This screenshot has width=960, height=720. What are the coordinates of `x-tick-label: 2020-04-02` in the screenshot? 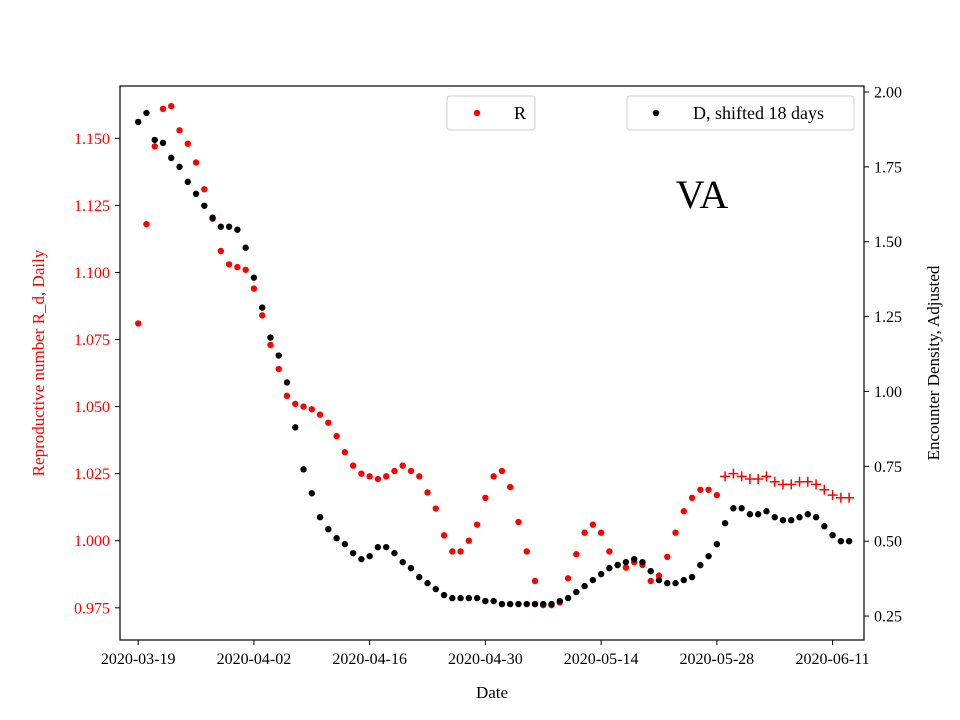 It's located at (254, 659).